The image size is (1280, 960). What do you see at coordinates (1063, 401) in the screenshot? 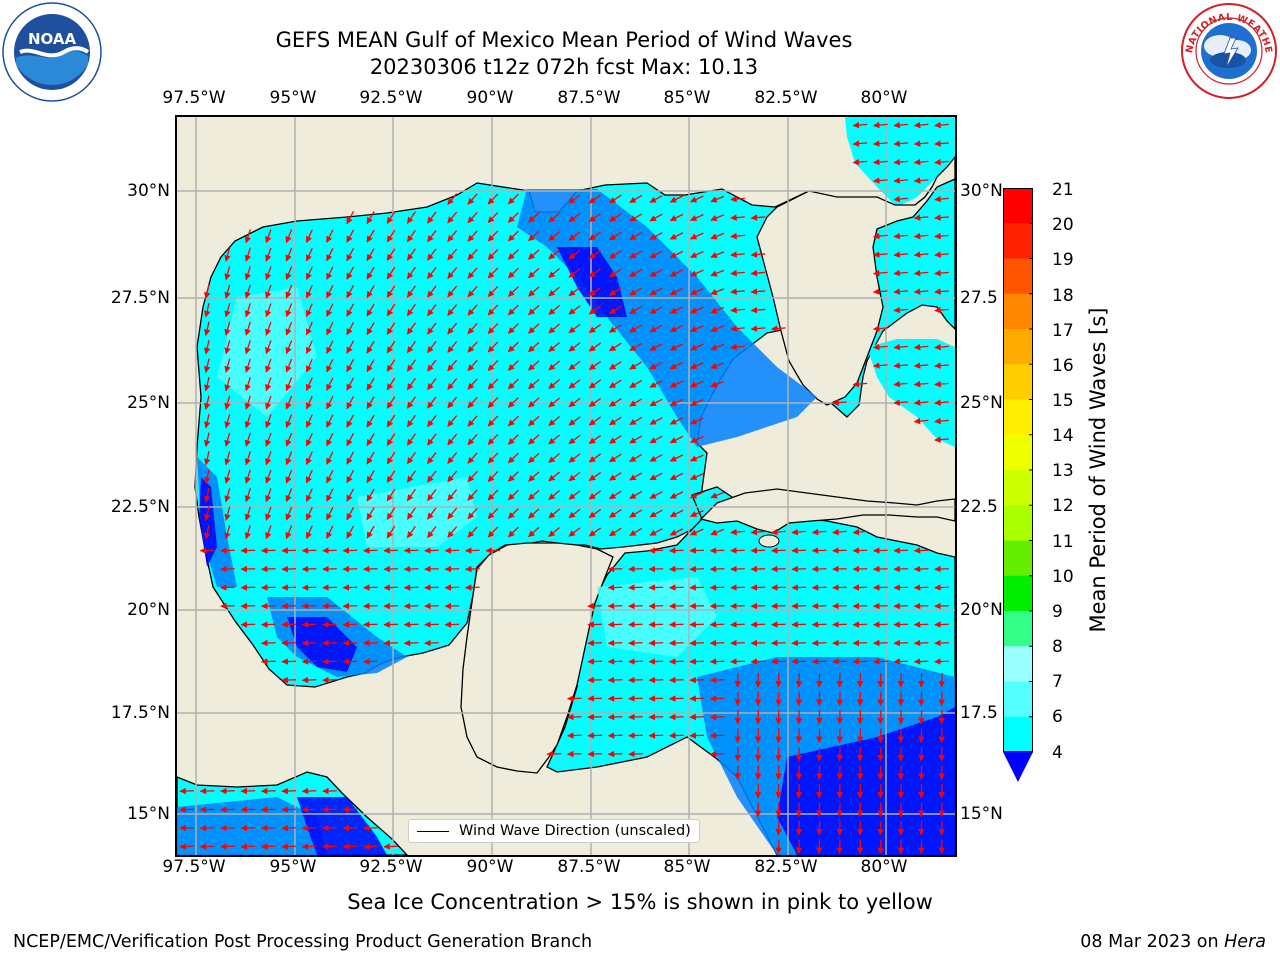
I see `colorbar-tick-label: 15` at bounding box center [1063, 401].